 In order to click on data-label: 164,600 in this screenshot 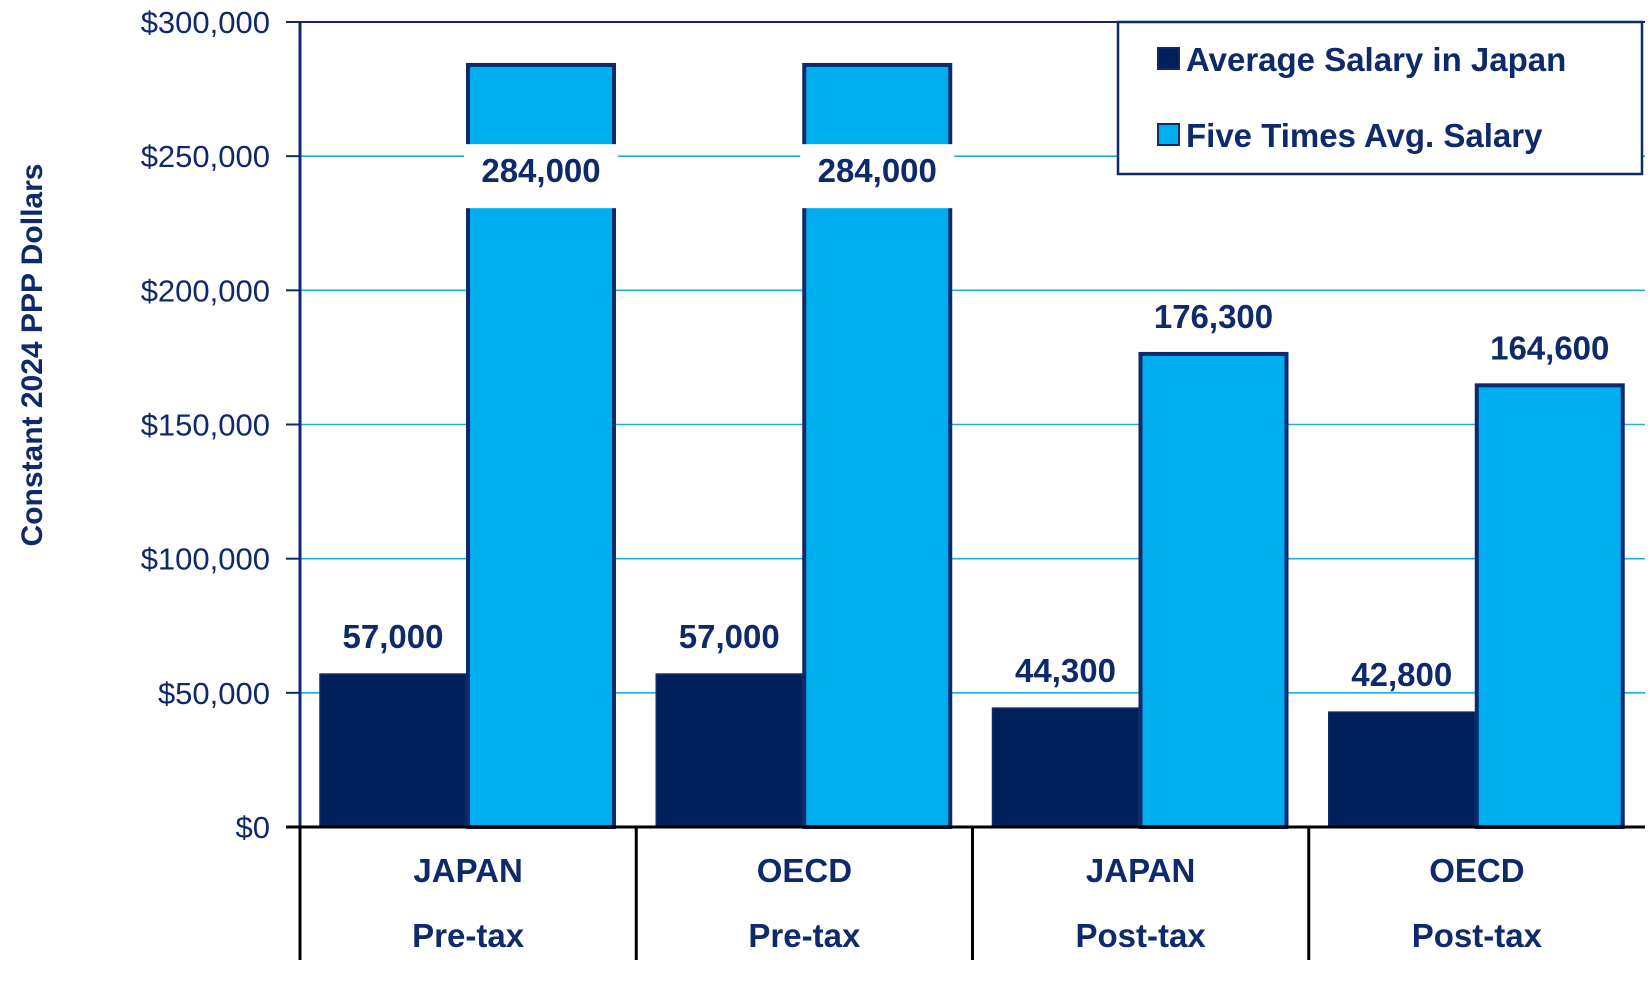, I will do `click(1549, 347)`.